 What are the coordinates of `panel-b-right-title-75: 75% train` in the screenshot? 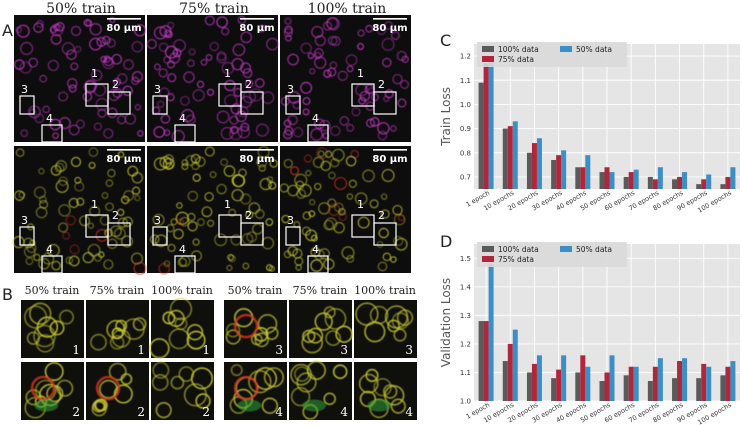 It's located at (320, 290).